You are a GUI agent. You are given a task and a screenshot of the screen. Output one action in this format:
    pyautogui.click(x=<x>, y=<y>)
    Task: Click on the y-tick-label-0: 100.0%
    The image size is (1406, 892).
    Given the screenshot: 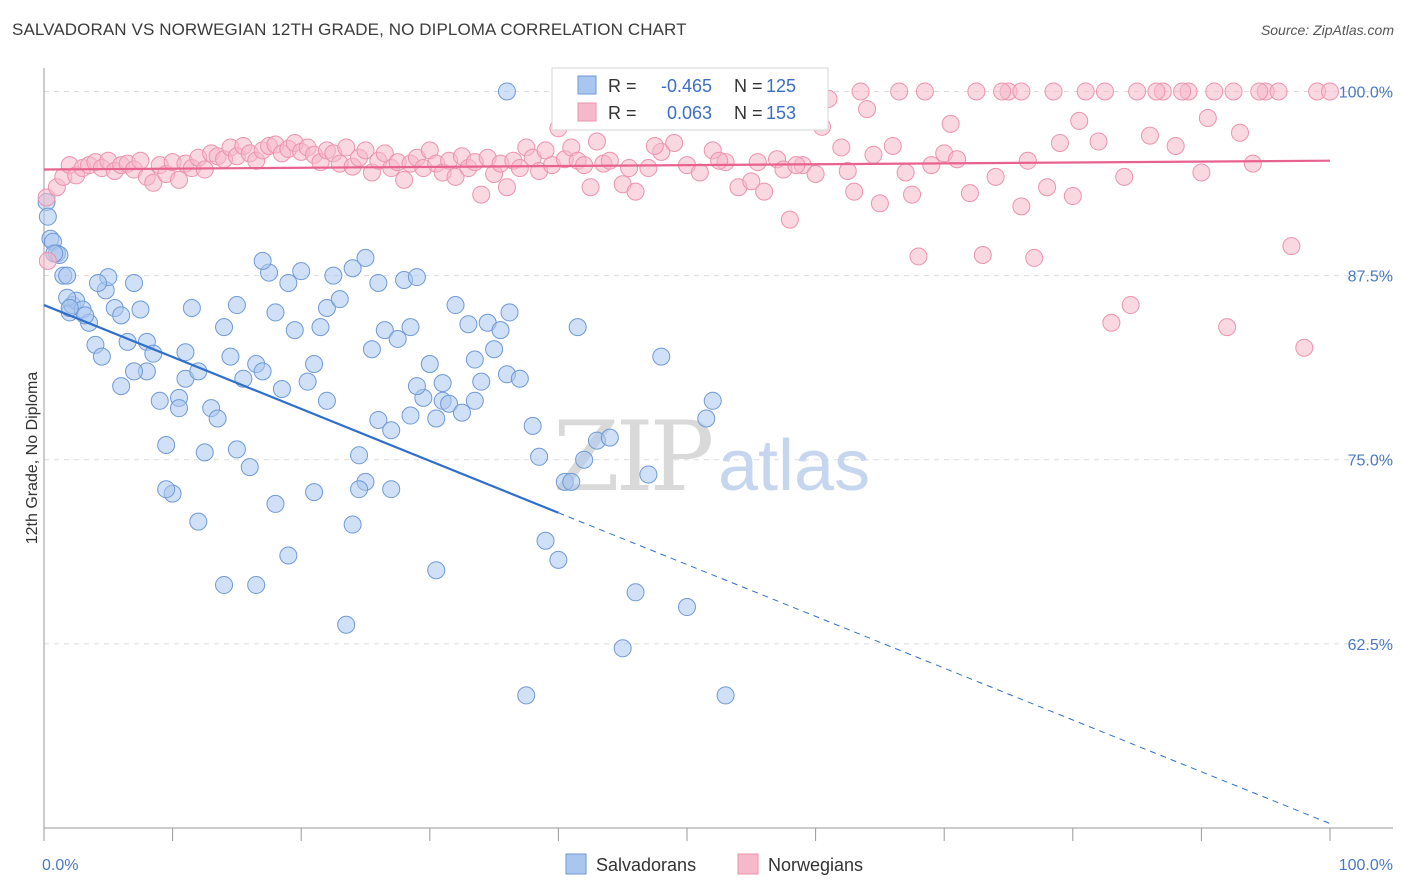 What is the action you would take?
    pyautogui.click(x=1366, y=92)
    